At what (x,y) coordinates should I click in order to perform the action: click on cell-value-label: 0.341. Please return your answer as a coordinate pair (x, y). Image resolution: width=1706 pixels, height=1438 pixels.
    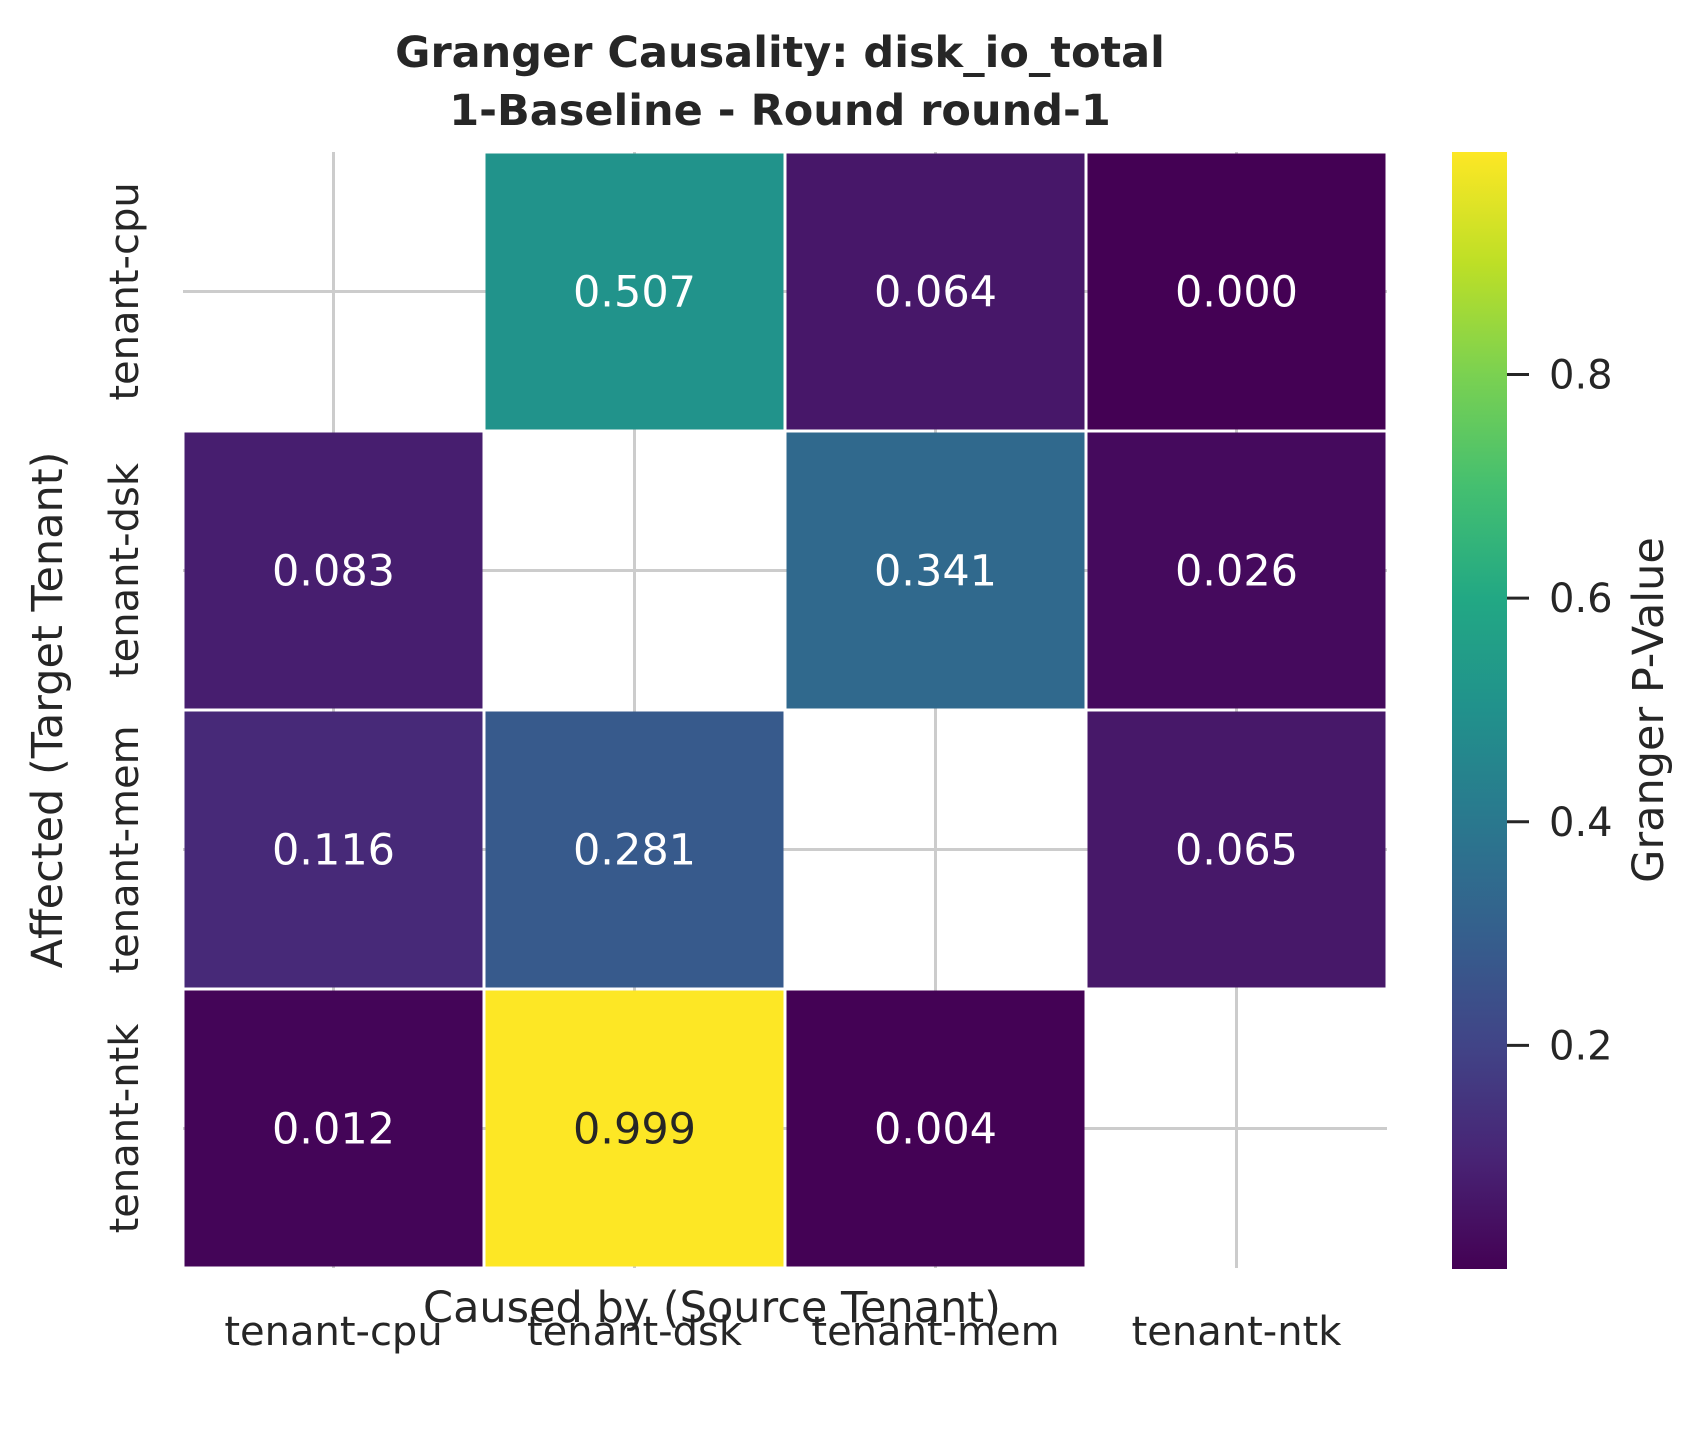
    Looking at the image, I should click on (935, 572).